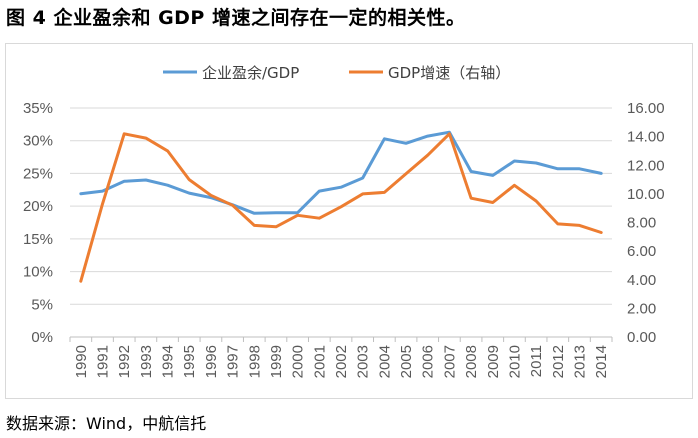  Describe the element at coordinates (319, 361) in the screenshot. I see `x-axis-tick-label: 2001` at that location.